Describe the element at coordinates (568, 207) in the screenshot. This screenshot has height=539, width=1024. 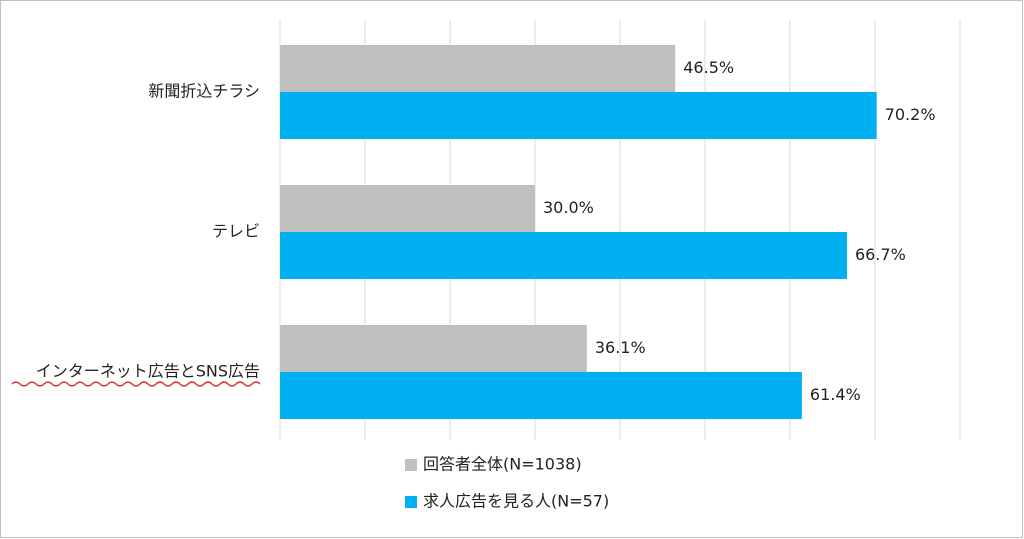
I see `value-label: 30.0%` at that location.